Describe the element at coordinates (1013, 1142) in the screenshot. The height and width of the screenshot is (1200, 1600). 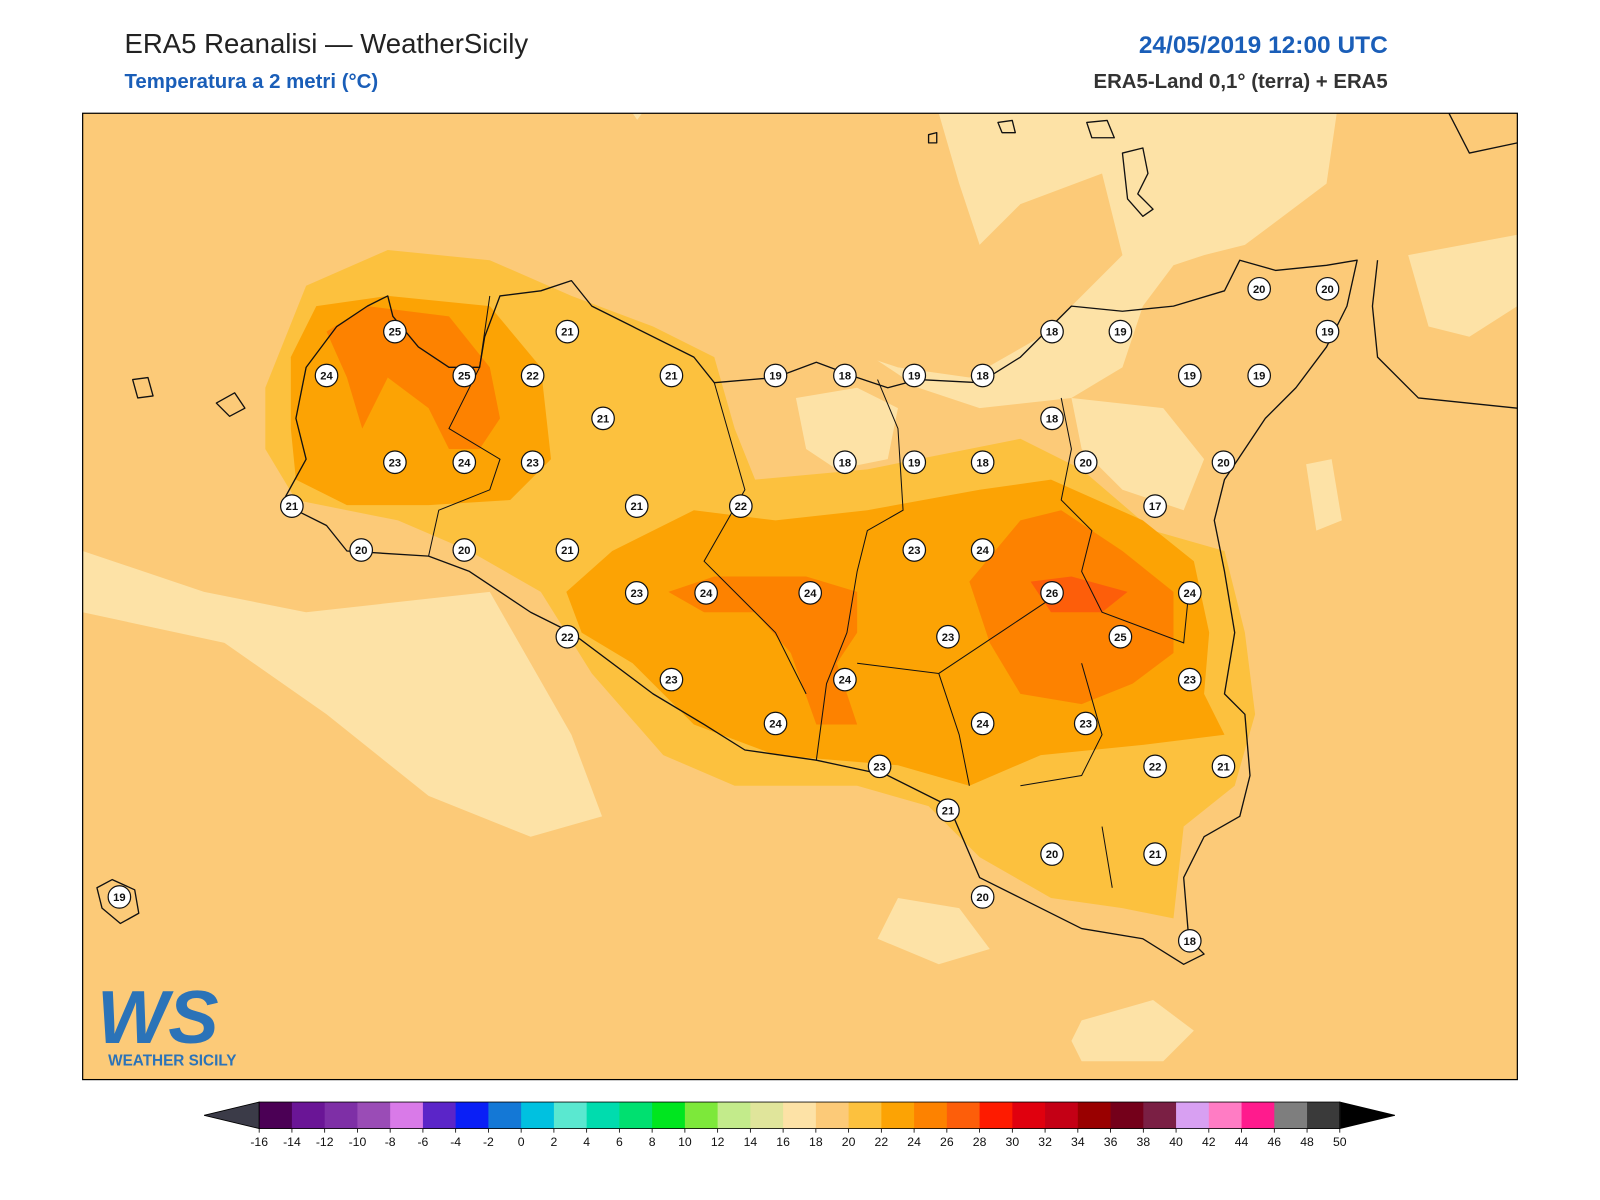
I see `colorbar-tick-label: 30` at that location.